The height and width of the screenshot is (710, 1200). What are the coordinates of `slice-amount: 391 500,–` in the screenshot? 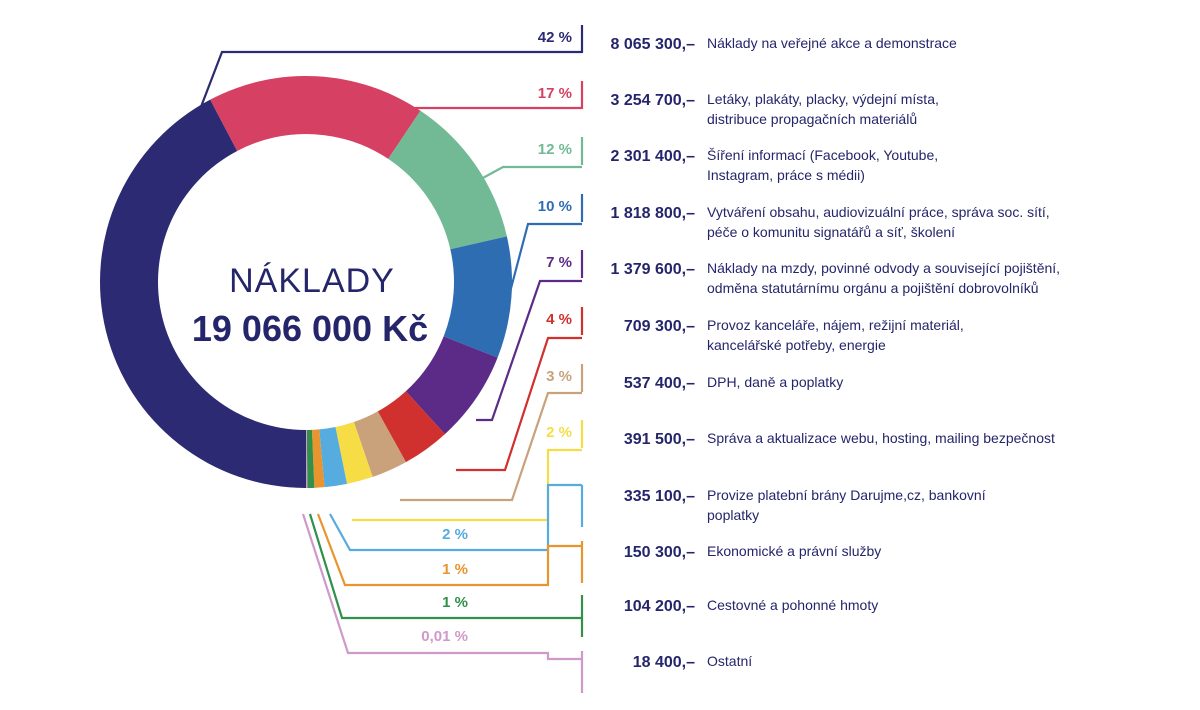 It's located at (659, 439).